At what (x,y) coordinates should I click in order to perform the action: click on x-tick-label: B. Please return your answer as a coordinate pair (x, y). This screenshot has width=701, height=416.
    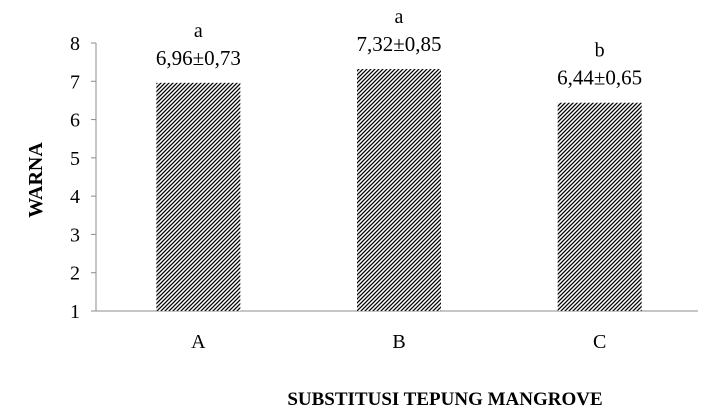
    Looking at the image, I should click on (398, 342).